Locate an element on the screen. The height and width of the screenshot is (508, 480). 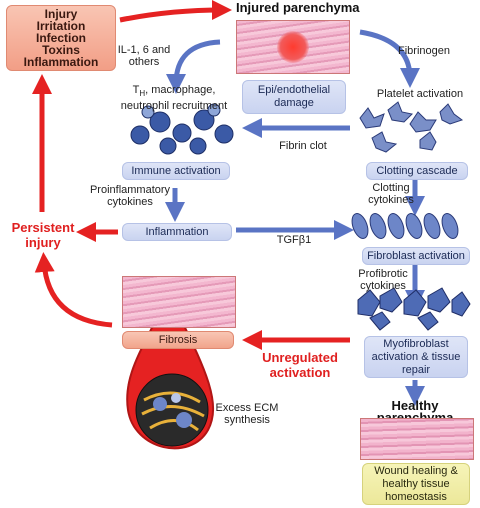
fibroblasts-illustration is located at coordinates (405, 226).